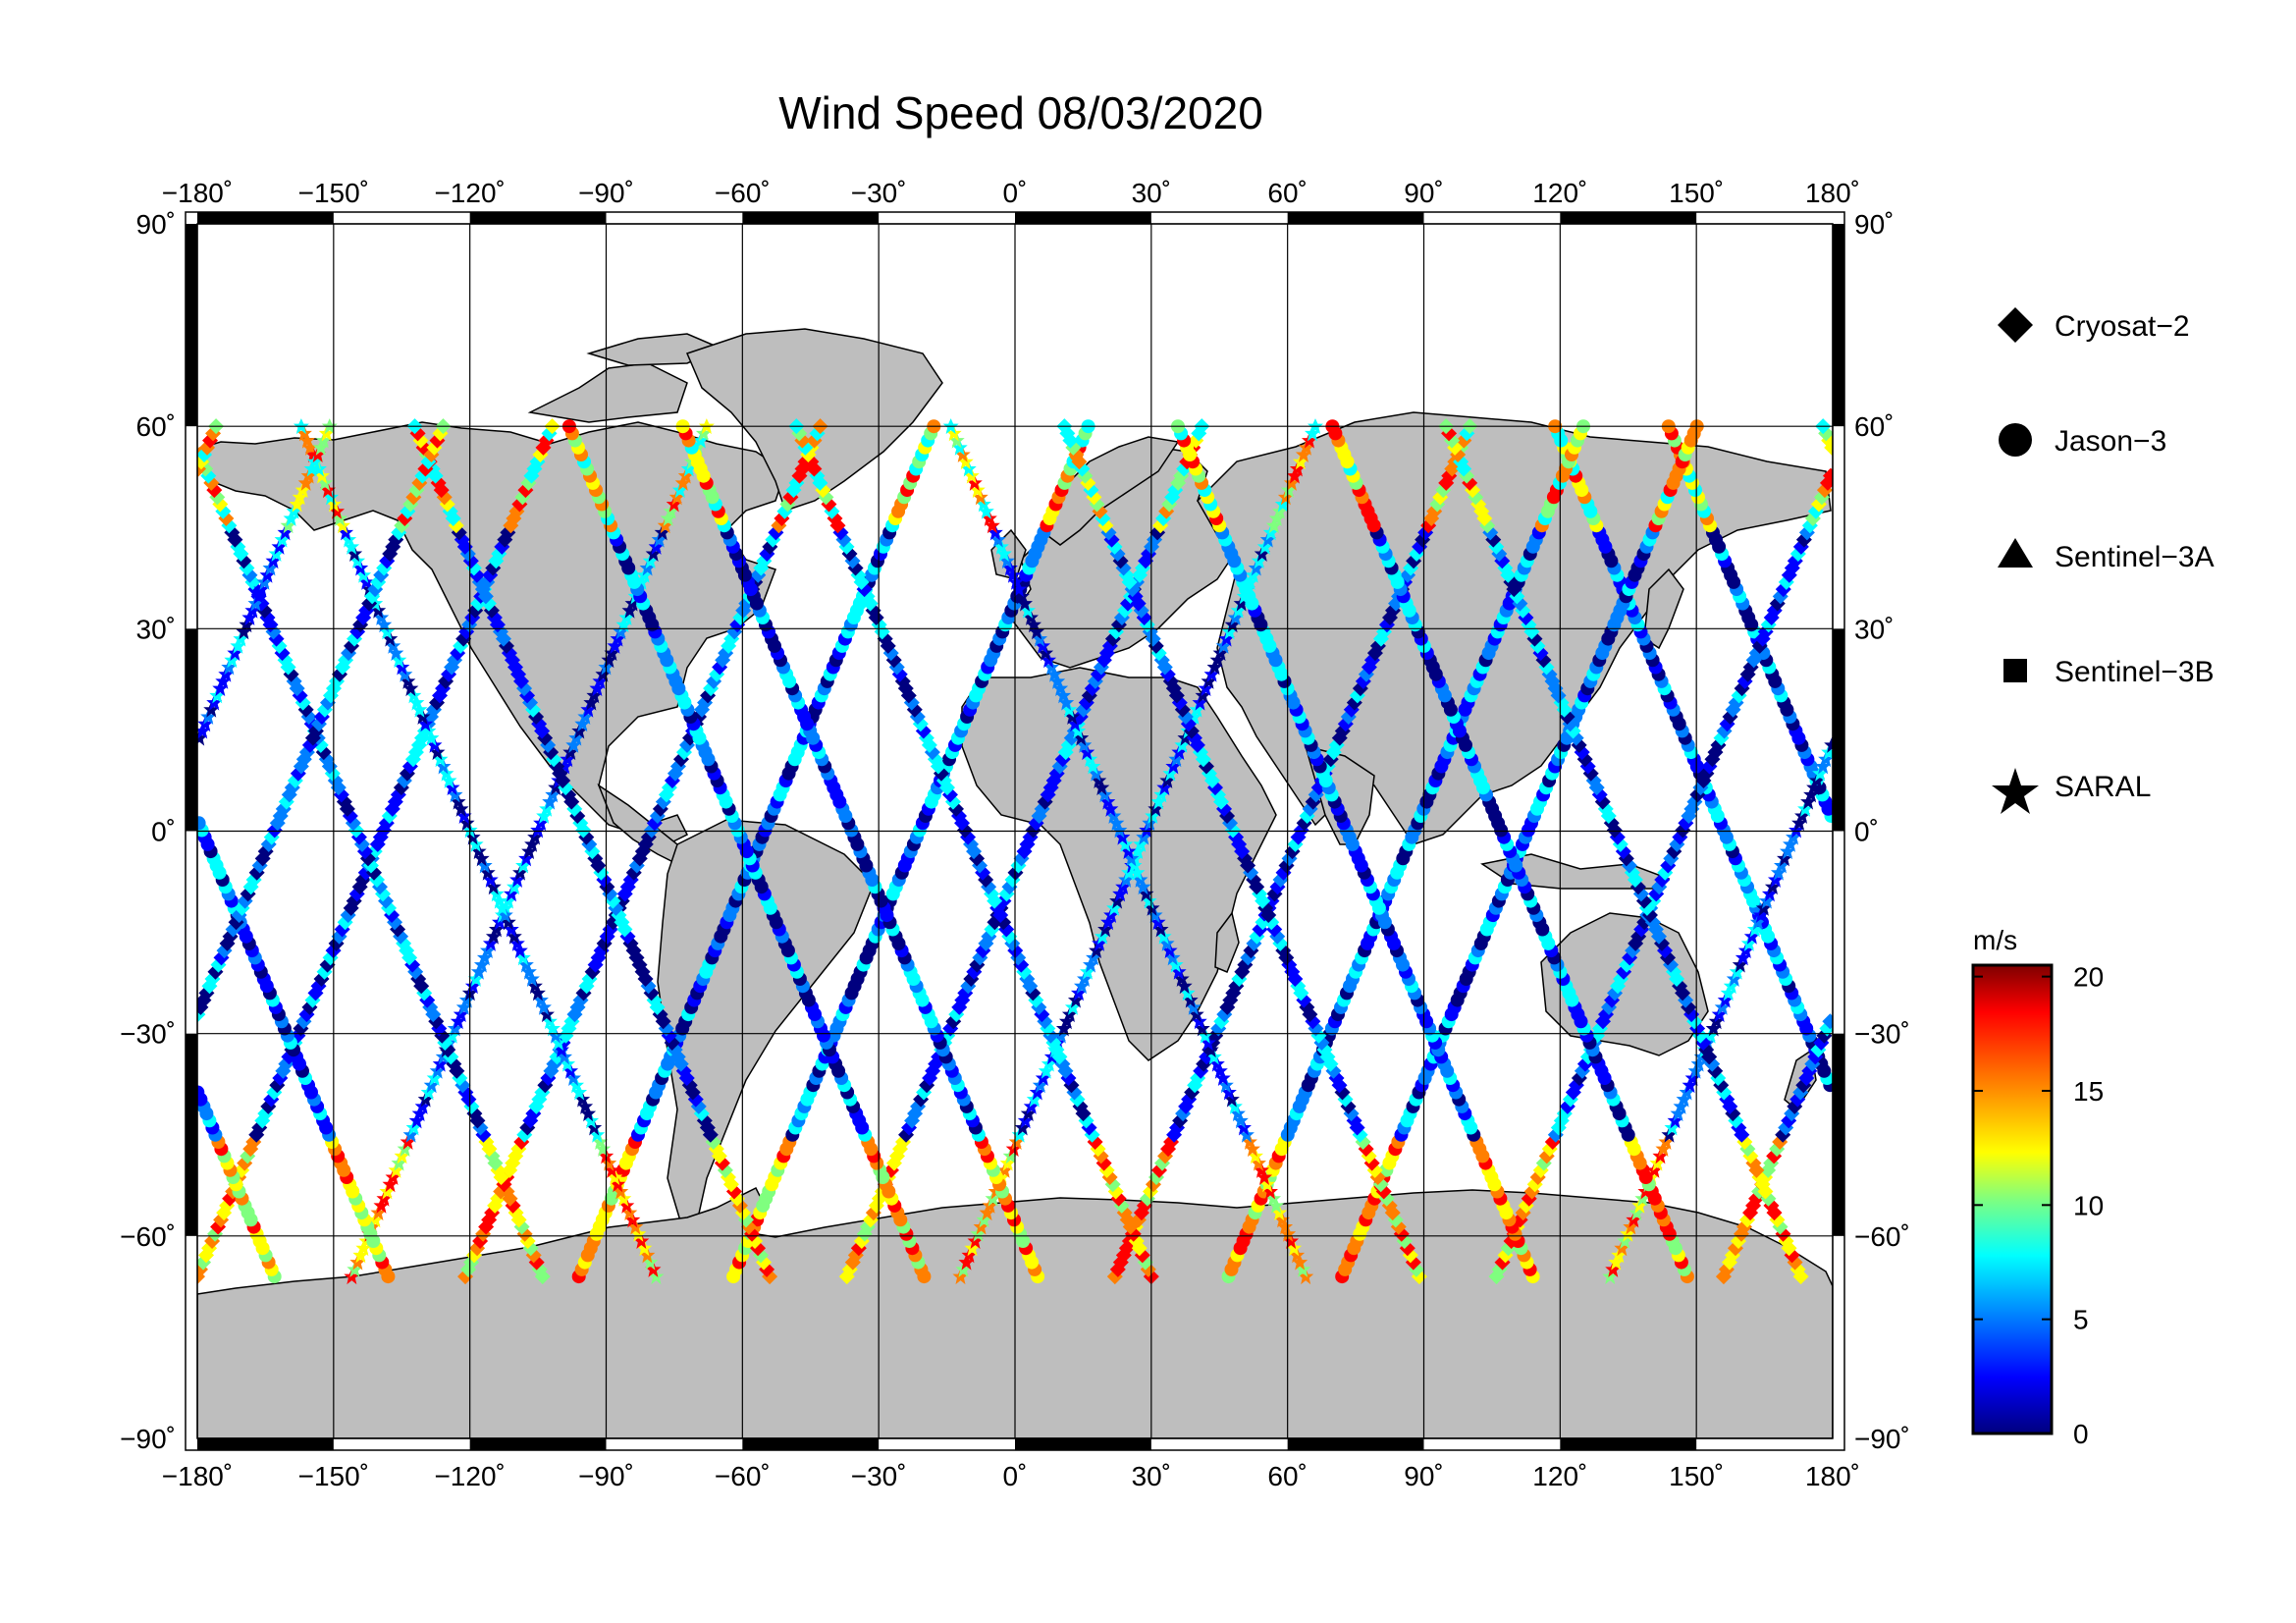 This screenshot has width=2296, height=1623. I want to click on land-canadian-archipelago, so click(607, 393).